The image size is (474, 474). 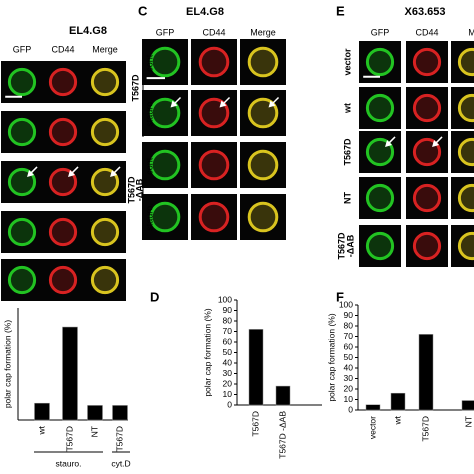 I want to click on row-label: T567D, so click(x=347, y=152).